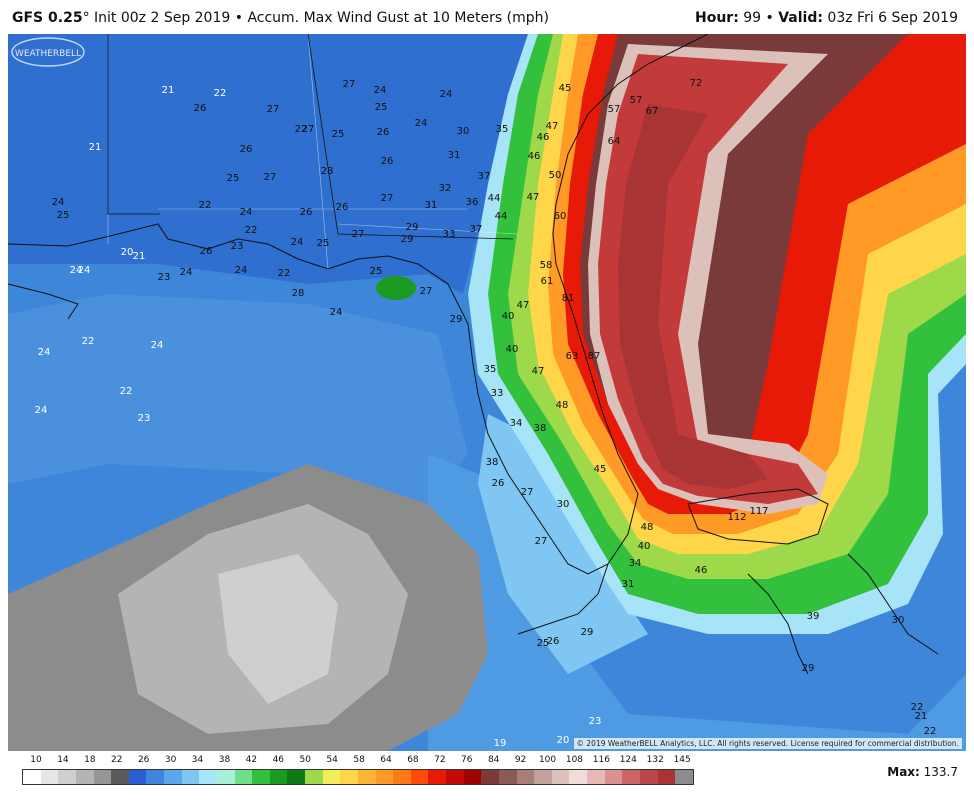  Describe the element at coordinates (736, 517) in the screenshot. I see `gust-value-label: 112` at that location.